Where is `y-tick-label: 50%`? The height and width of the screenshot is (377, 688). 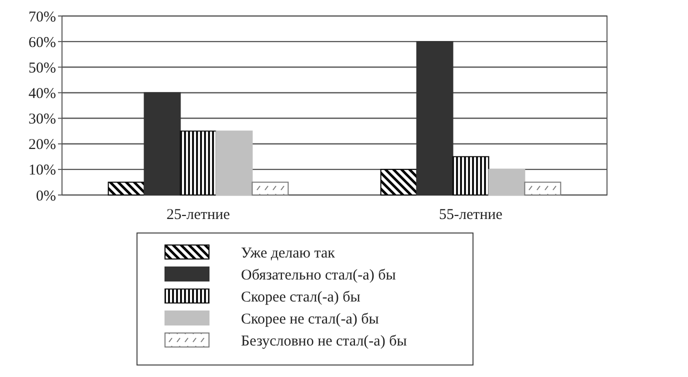 y-tick-label: 50% is located at coordinates (42, 68).